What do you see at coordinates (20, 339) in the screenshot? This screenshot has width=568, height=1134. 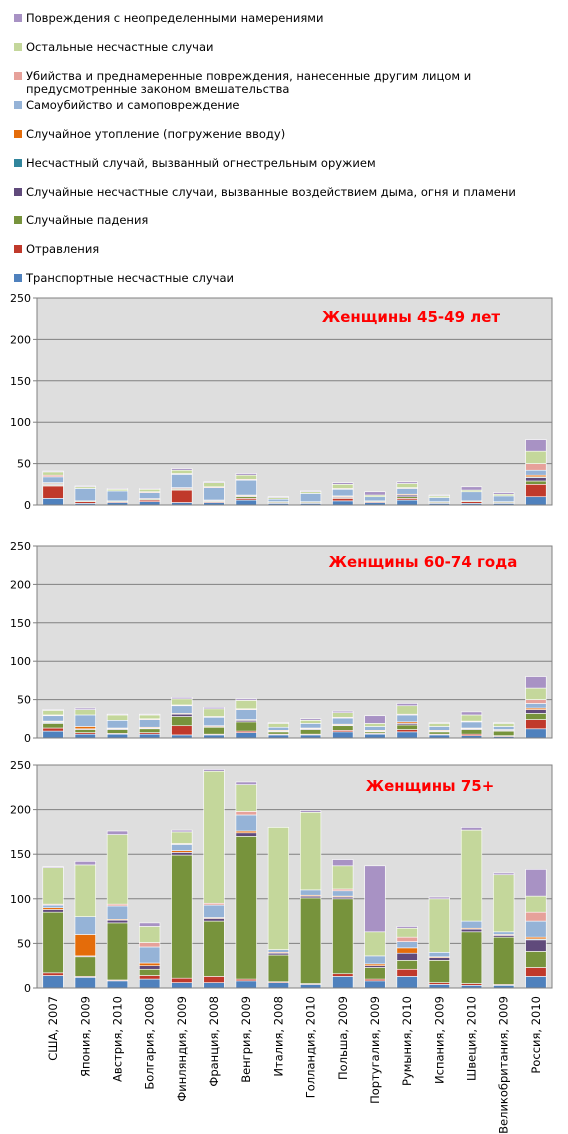 I see `y-tick-label: 200` at bounding box center [20, 339].